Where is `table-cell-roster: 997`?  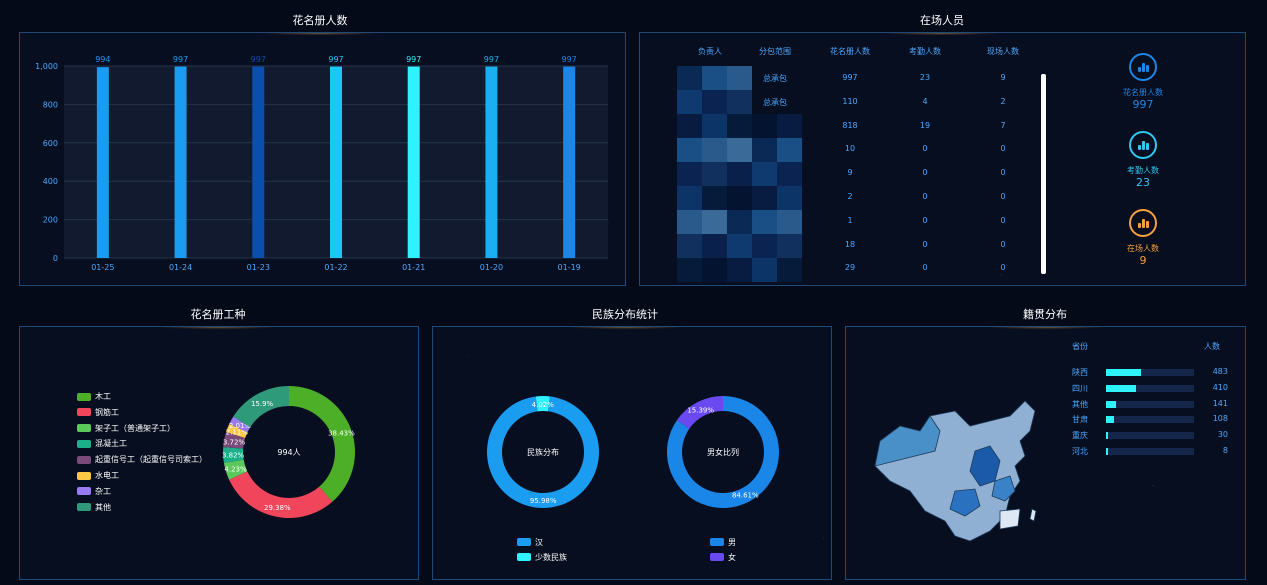
table-cell-roster: 997 is located at coordinates (850, 77).